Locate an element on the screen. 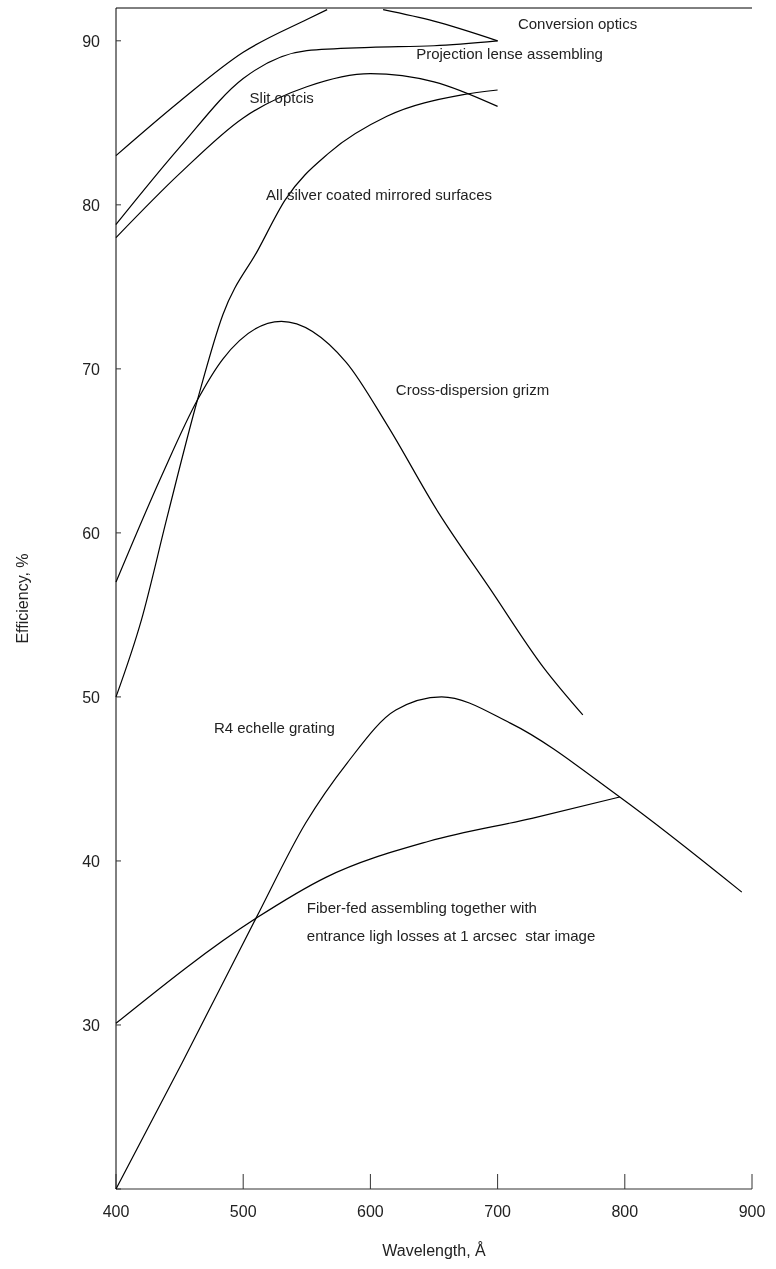  series-label: R4 echelle grating is located at coordinates (274, 727).